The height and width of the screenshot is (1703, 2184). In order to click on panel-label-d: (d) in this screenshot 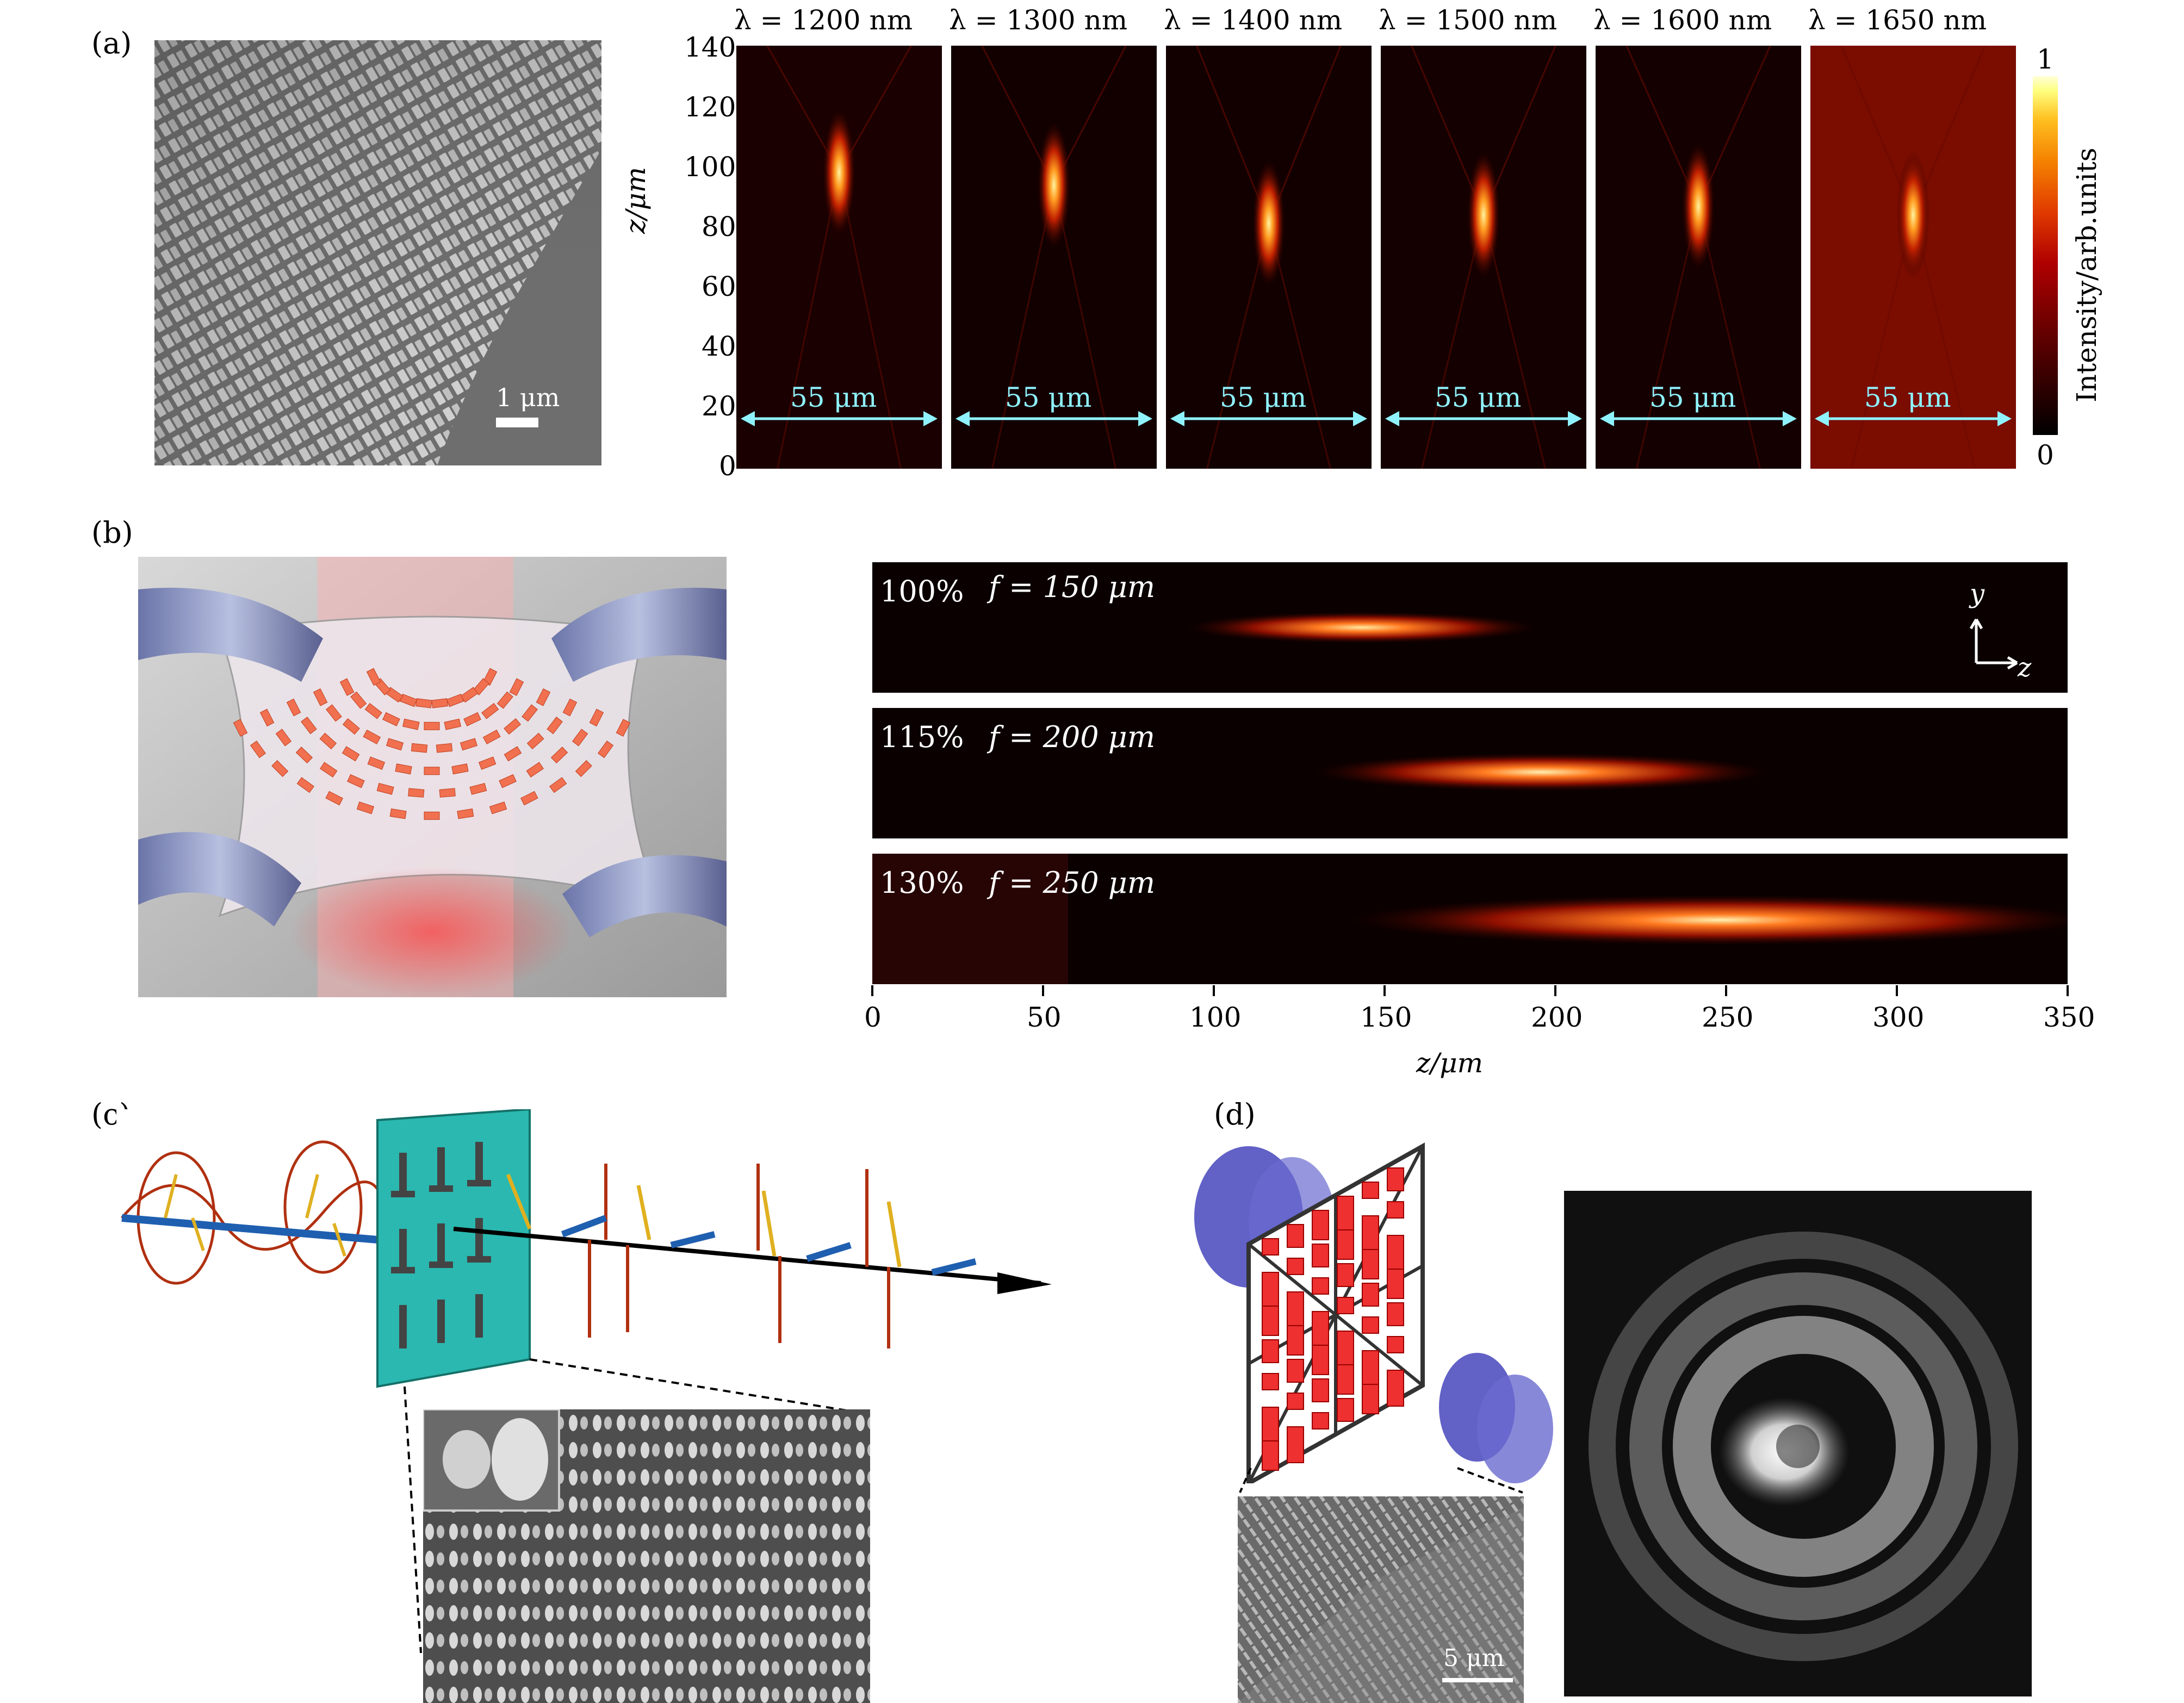, I will do `click(1235, 1115)`.